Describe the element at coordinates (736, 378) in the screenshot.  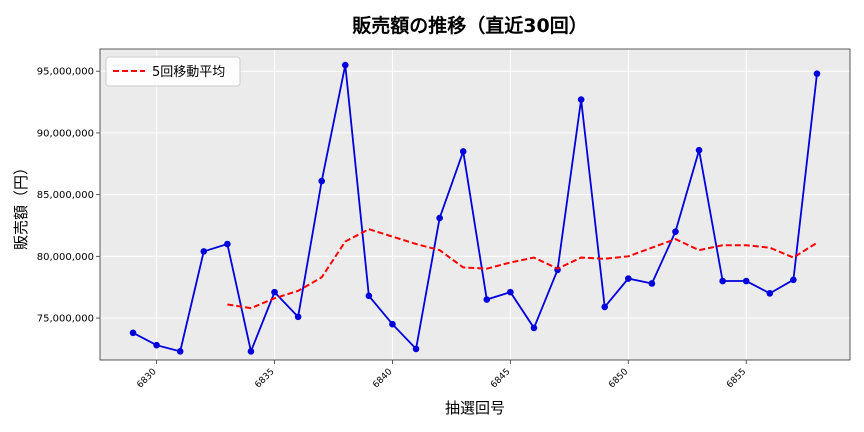
I see `x-tick-label: 6855` at that location.